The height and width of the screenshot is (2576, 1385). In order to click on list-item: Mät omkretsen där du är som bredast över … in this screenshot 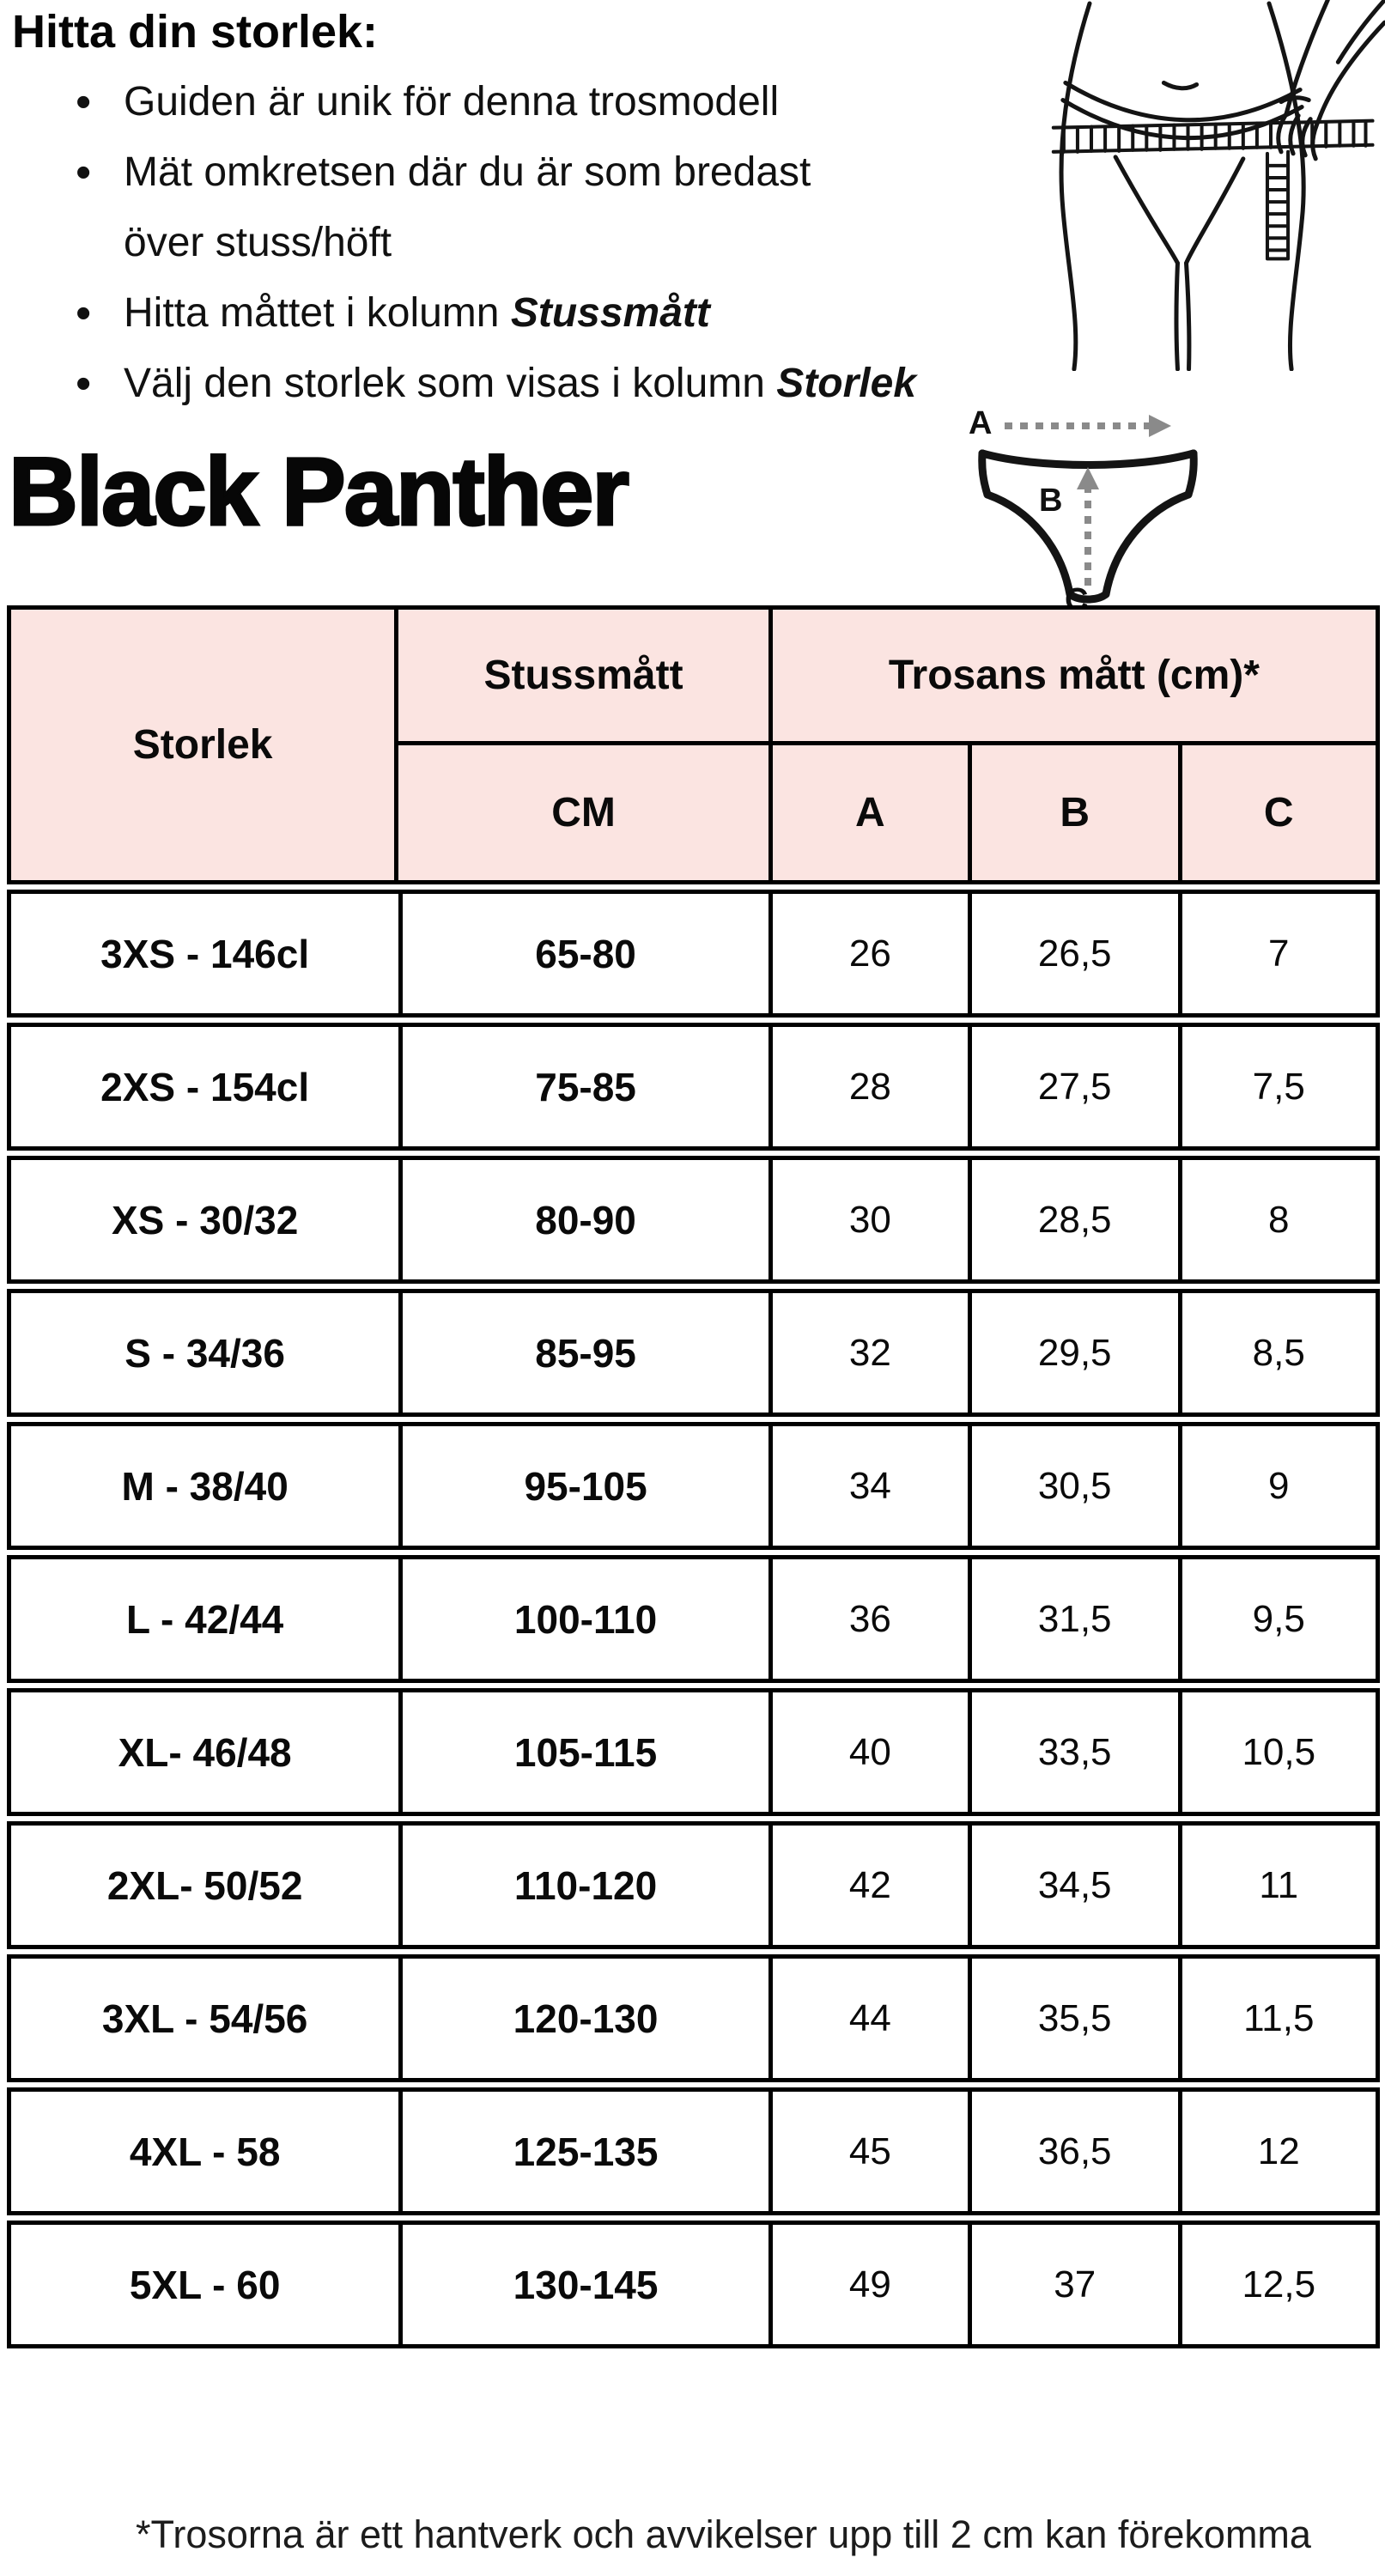, I will do `click(535, 207)`.